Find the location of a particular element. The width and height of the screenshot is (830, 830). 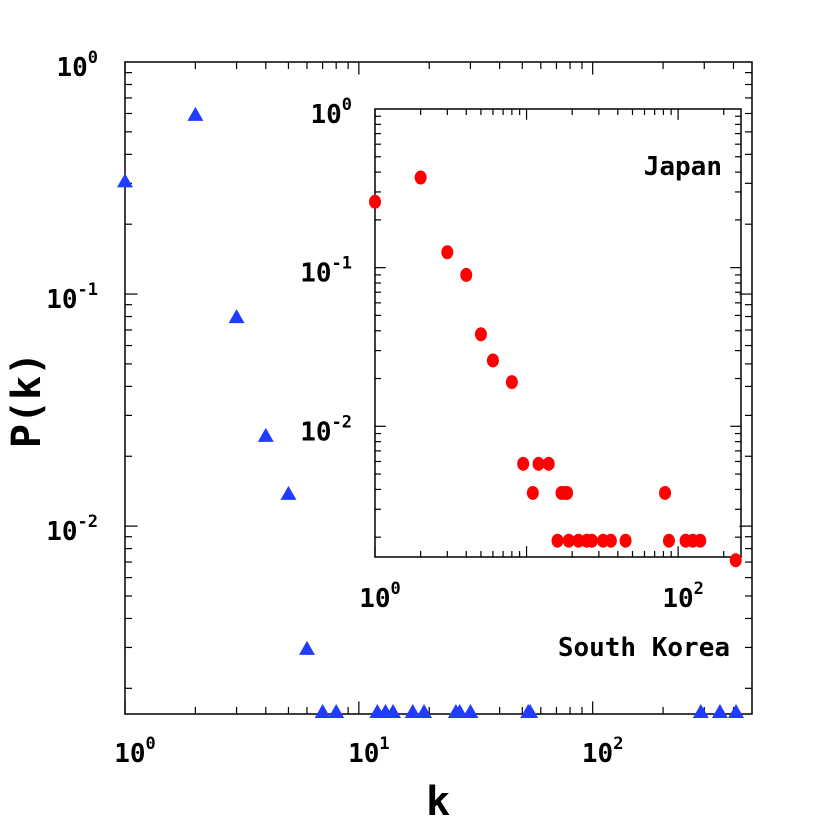

inset-y-tick-label: 10⁰ is located at coordinates (331, 112).